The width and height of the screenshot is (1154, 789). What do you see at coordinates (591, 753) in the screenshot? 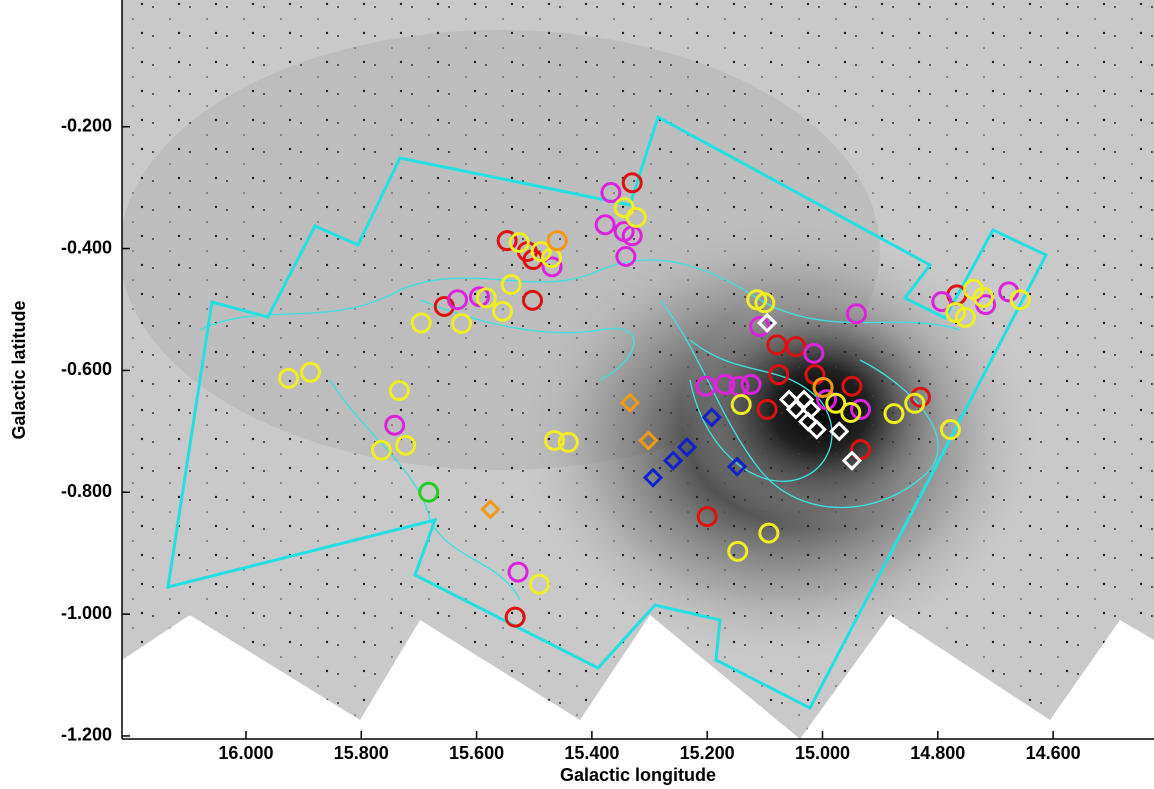
I see `x-tick-label: 15.400` at bounding box center [591, 753].